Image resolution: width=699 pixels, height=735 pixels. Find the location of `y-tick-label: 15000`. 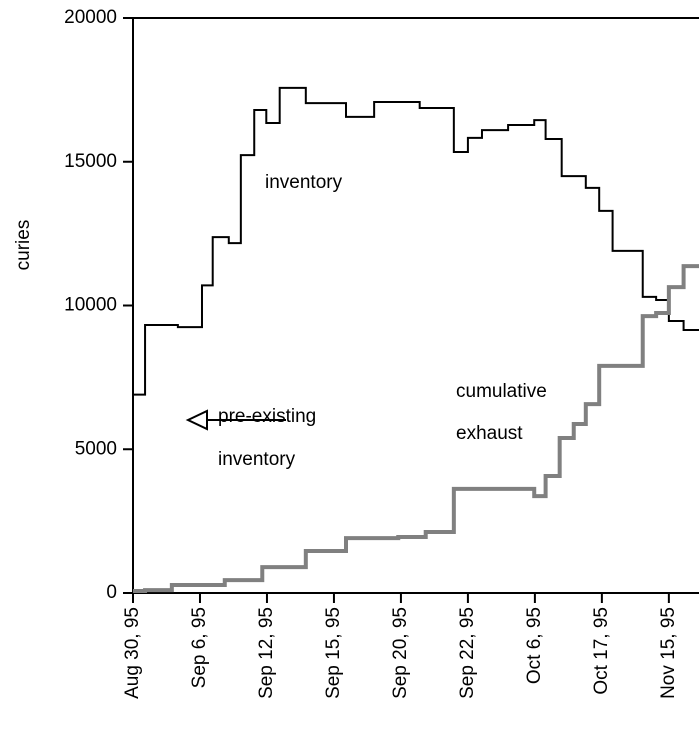

y-tick-label: 15000 is located at coordinates (90, 161).